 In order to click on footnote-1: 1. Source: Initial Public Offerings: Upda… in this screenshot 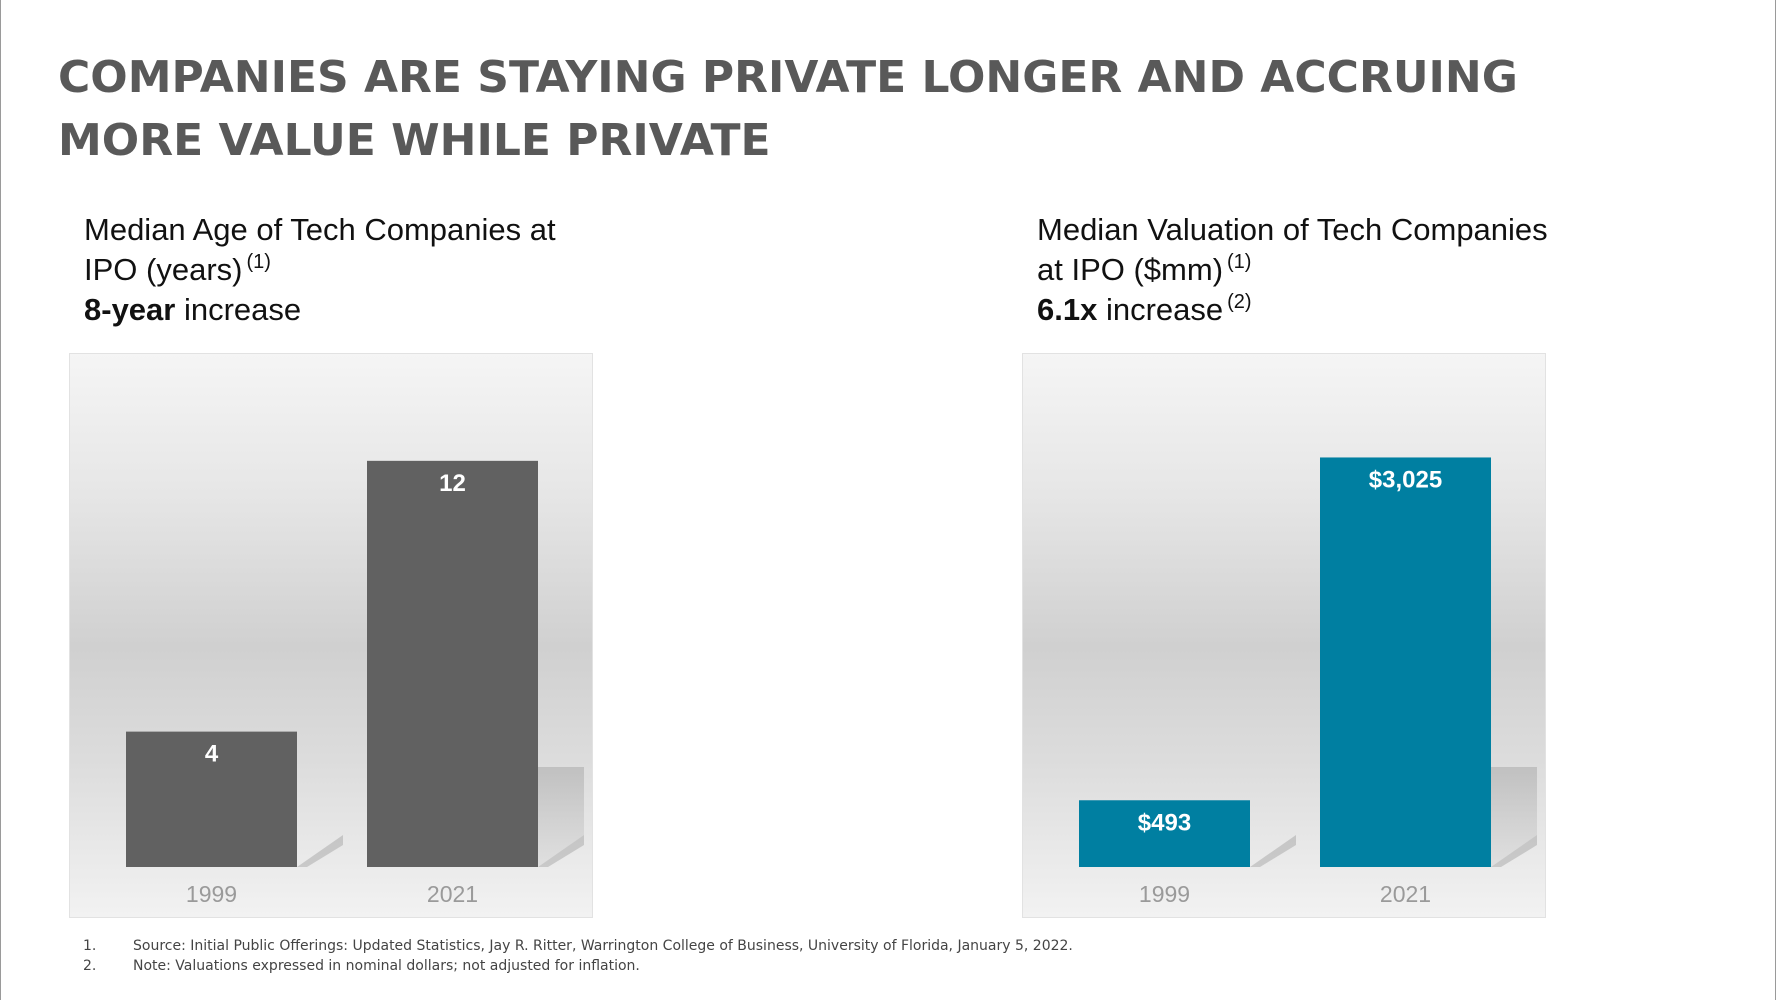, I will do `click(783, 946)`.